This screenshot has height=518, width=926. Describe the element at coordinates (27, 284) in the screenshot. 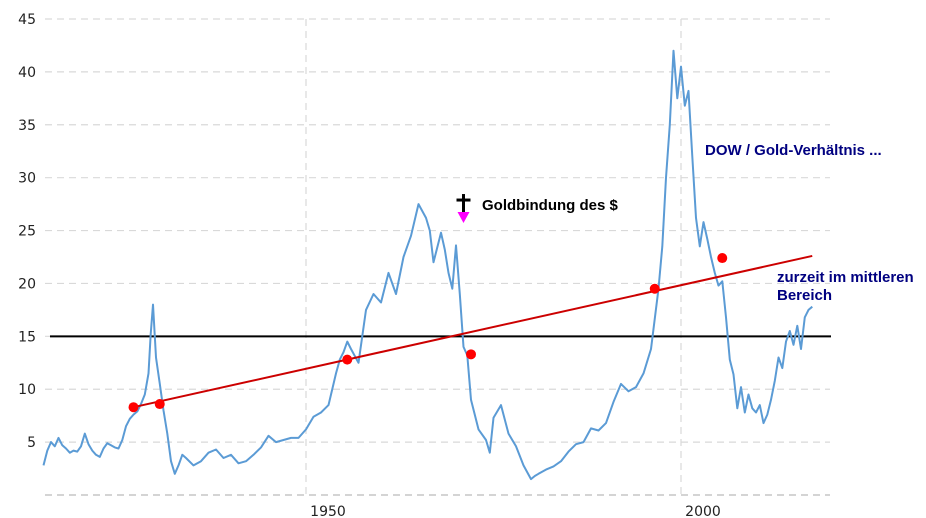

I see `y-tick-label: 20` at that location.